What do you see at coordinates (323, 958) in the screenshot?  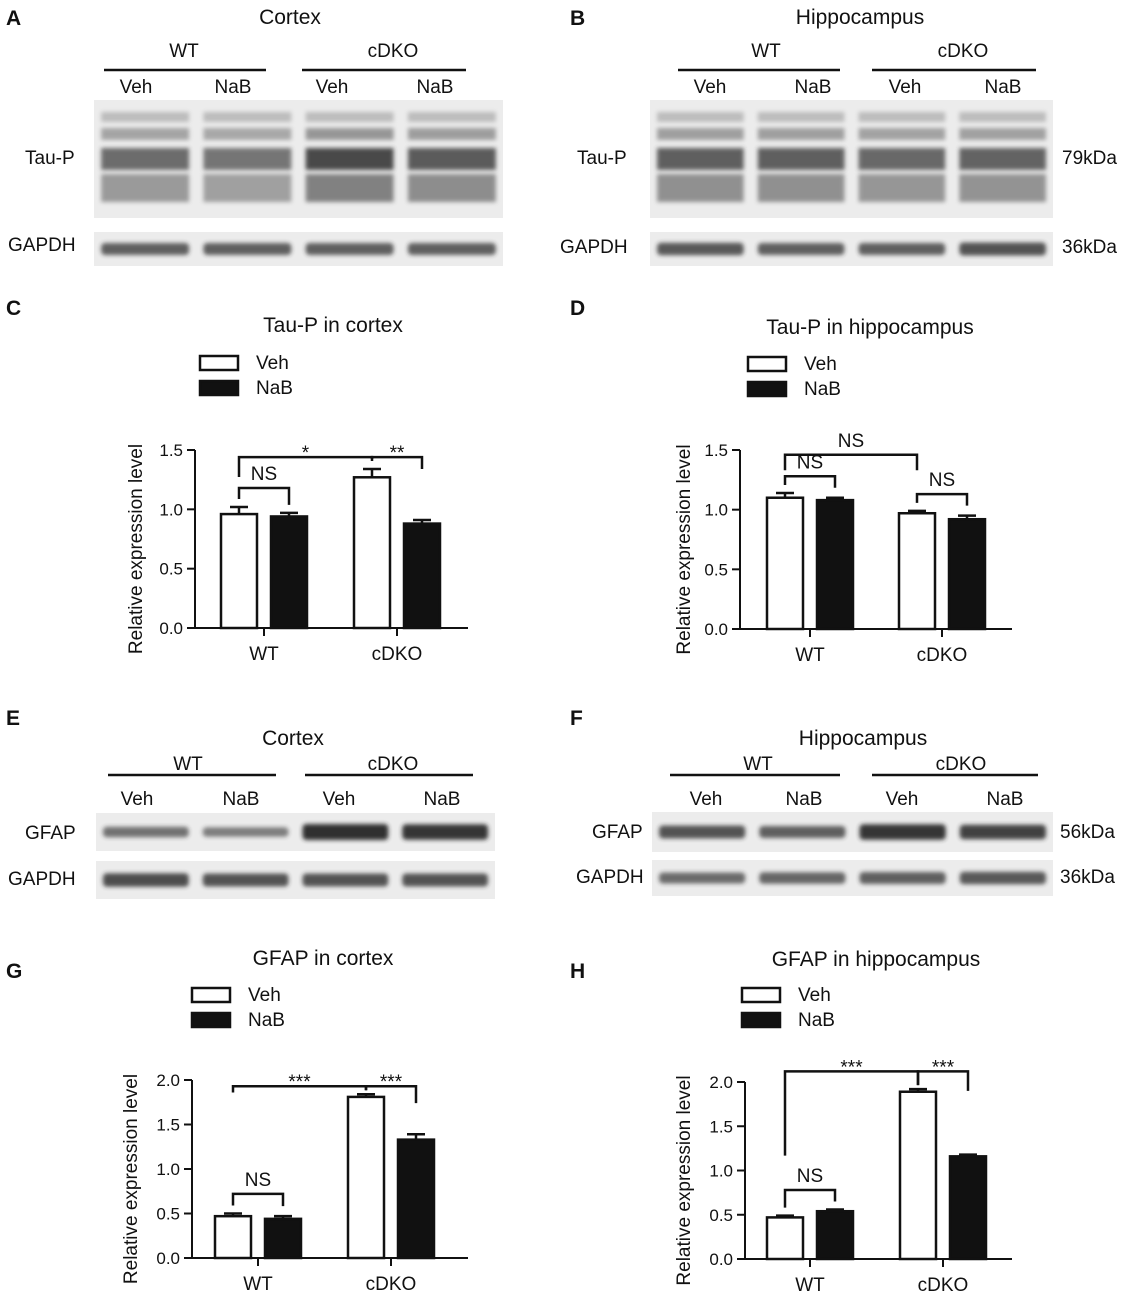 I see `chart-title: GFAP in cortex` at bounding box center [323, 958].